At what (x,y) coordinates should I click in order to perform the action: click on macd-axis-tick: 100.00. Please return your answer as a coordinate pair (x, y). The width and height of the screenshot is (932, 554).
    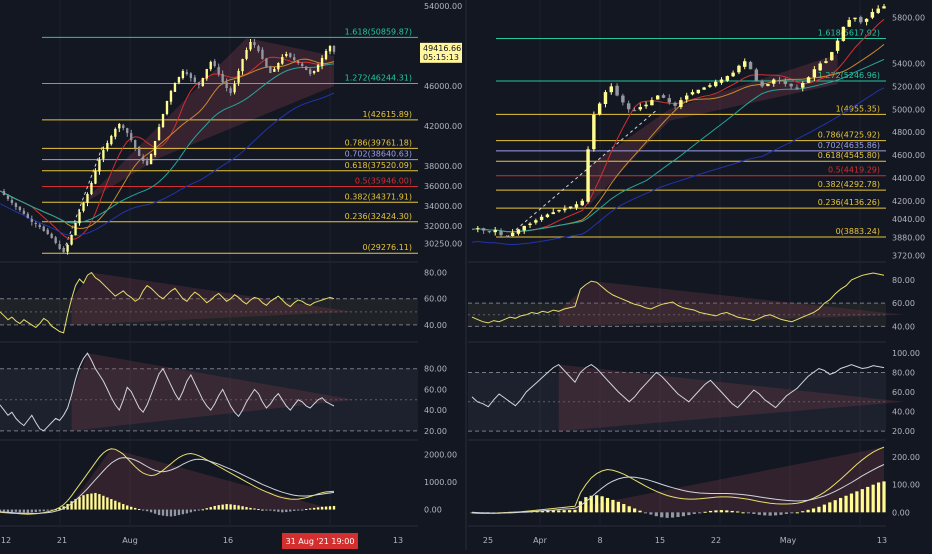
    Looking at the image, I should click on (906, 485).